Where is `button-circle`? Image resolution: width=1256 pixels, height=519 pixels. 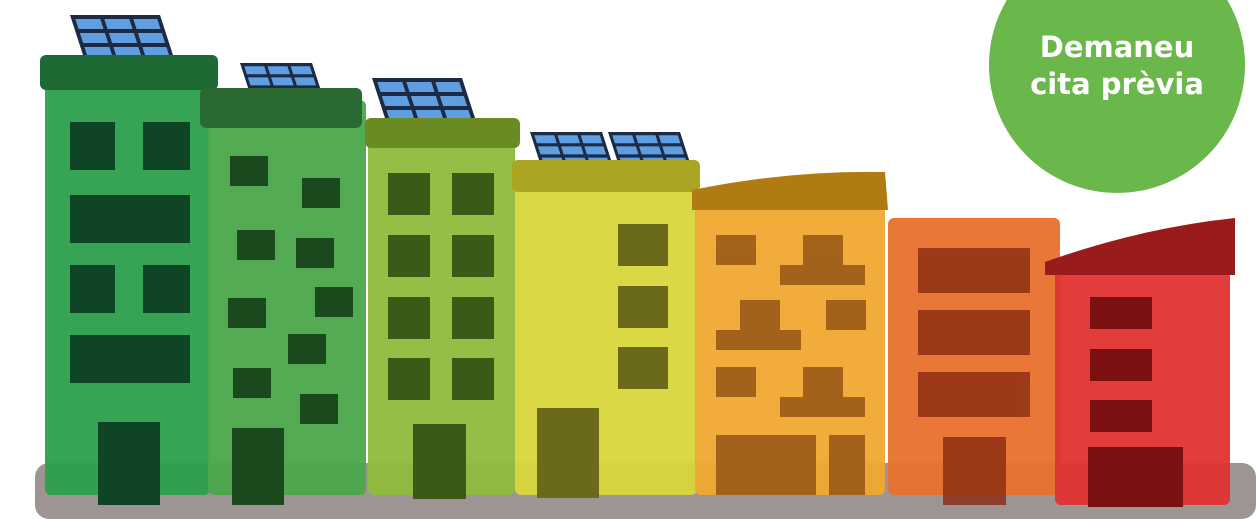 button-circle is located at coordinates (1117, 96).